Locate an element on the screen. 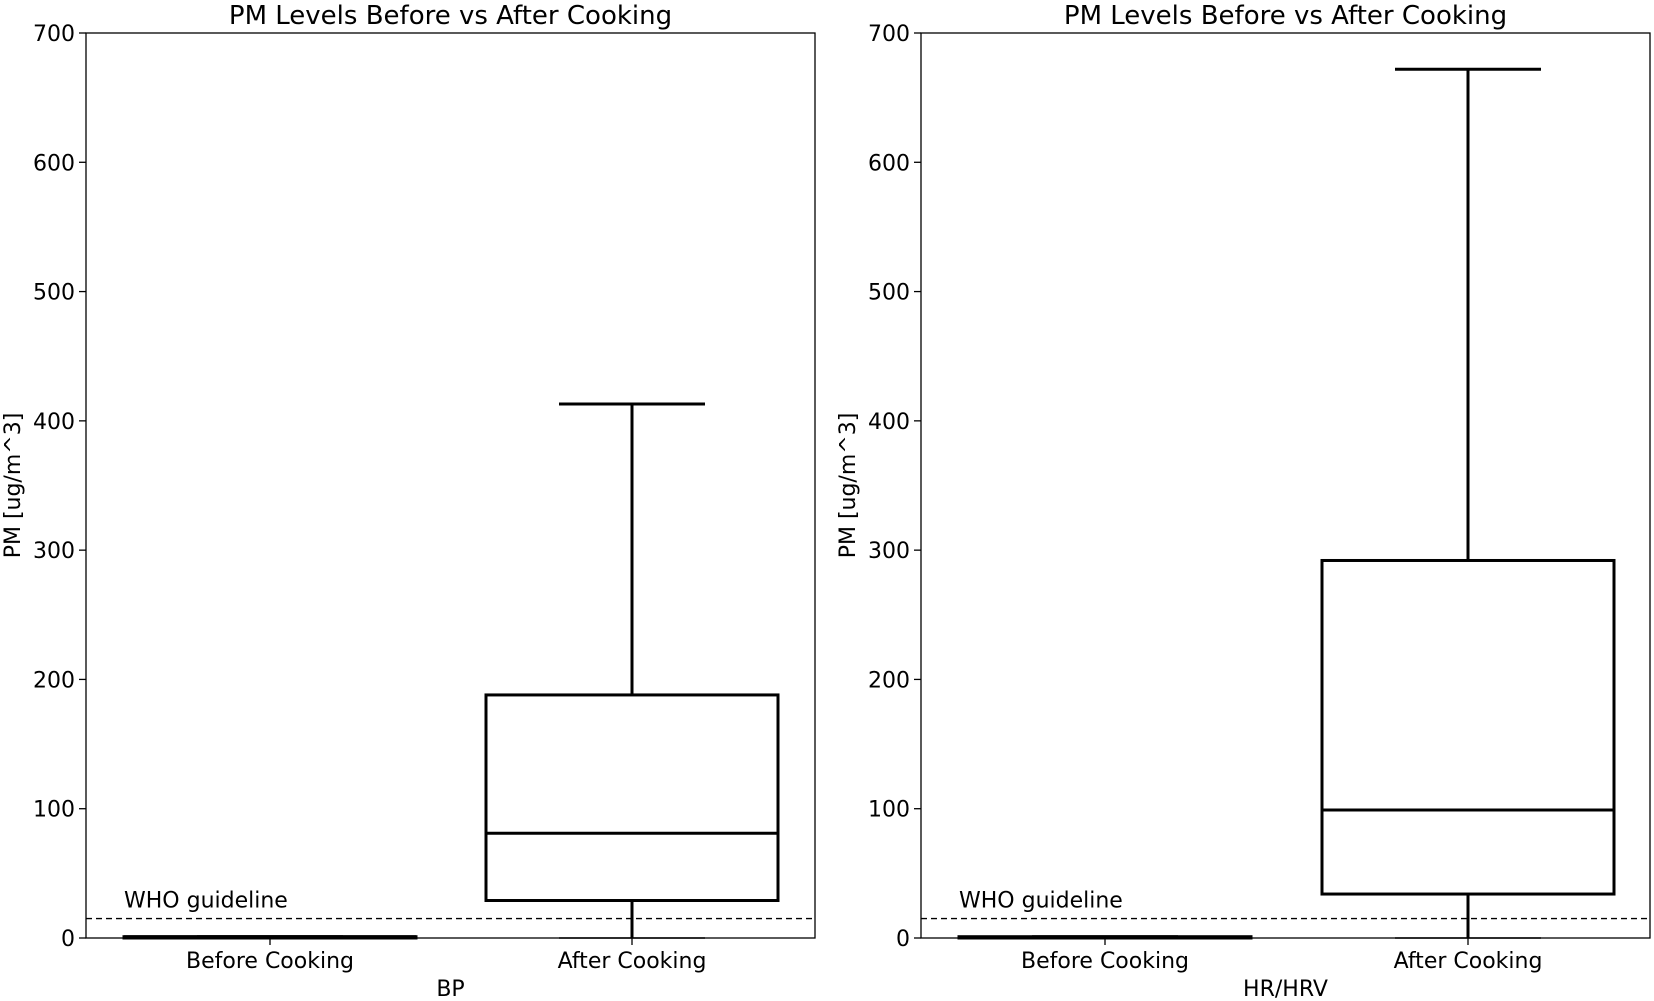  box-after-cooking is located at coordinates (632, 670).